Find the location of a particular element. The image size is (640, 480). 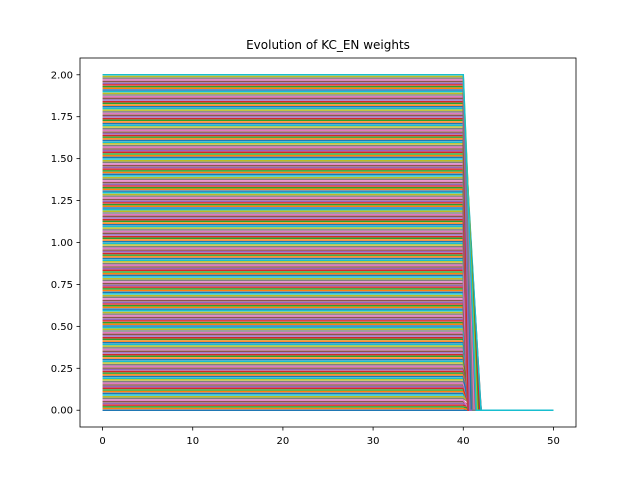

x-axis: 0 10 20 30 40 50 is located at coordinates (329, 437).